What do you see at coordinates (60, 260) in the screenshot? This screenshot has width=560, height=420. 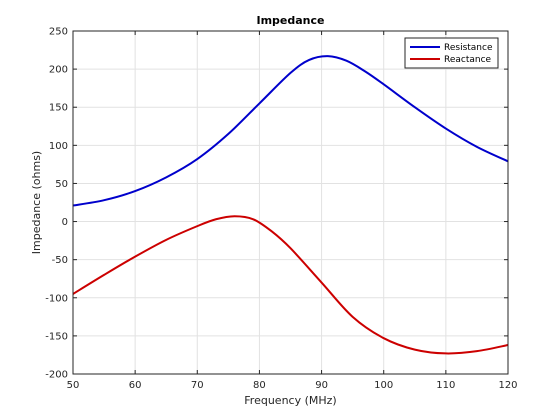 I see `y-tick-label: -50` at bounding box center [60, 260].